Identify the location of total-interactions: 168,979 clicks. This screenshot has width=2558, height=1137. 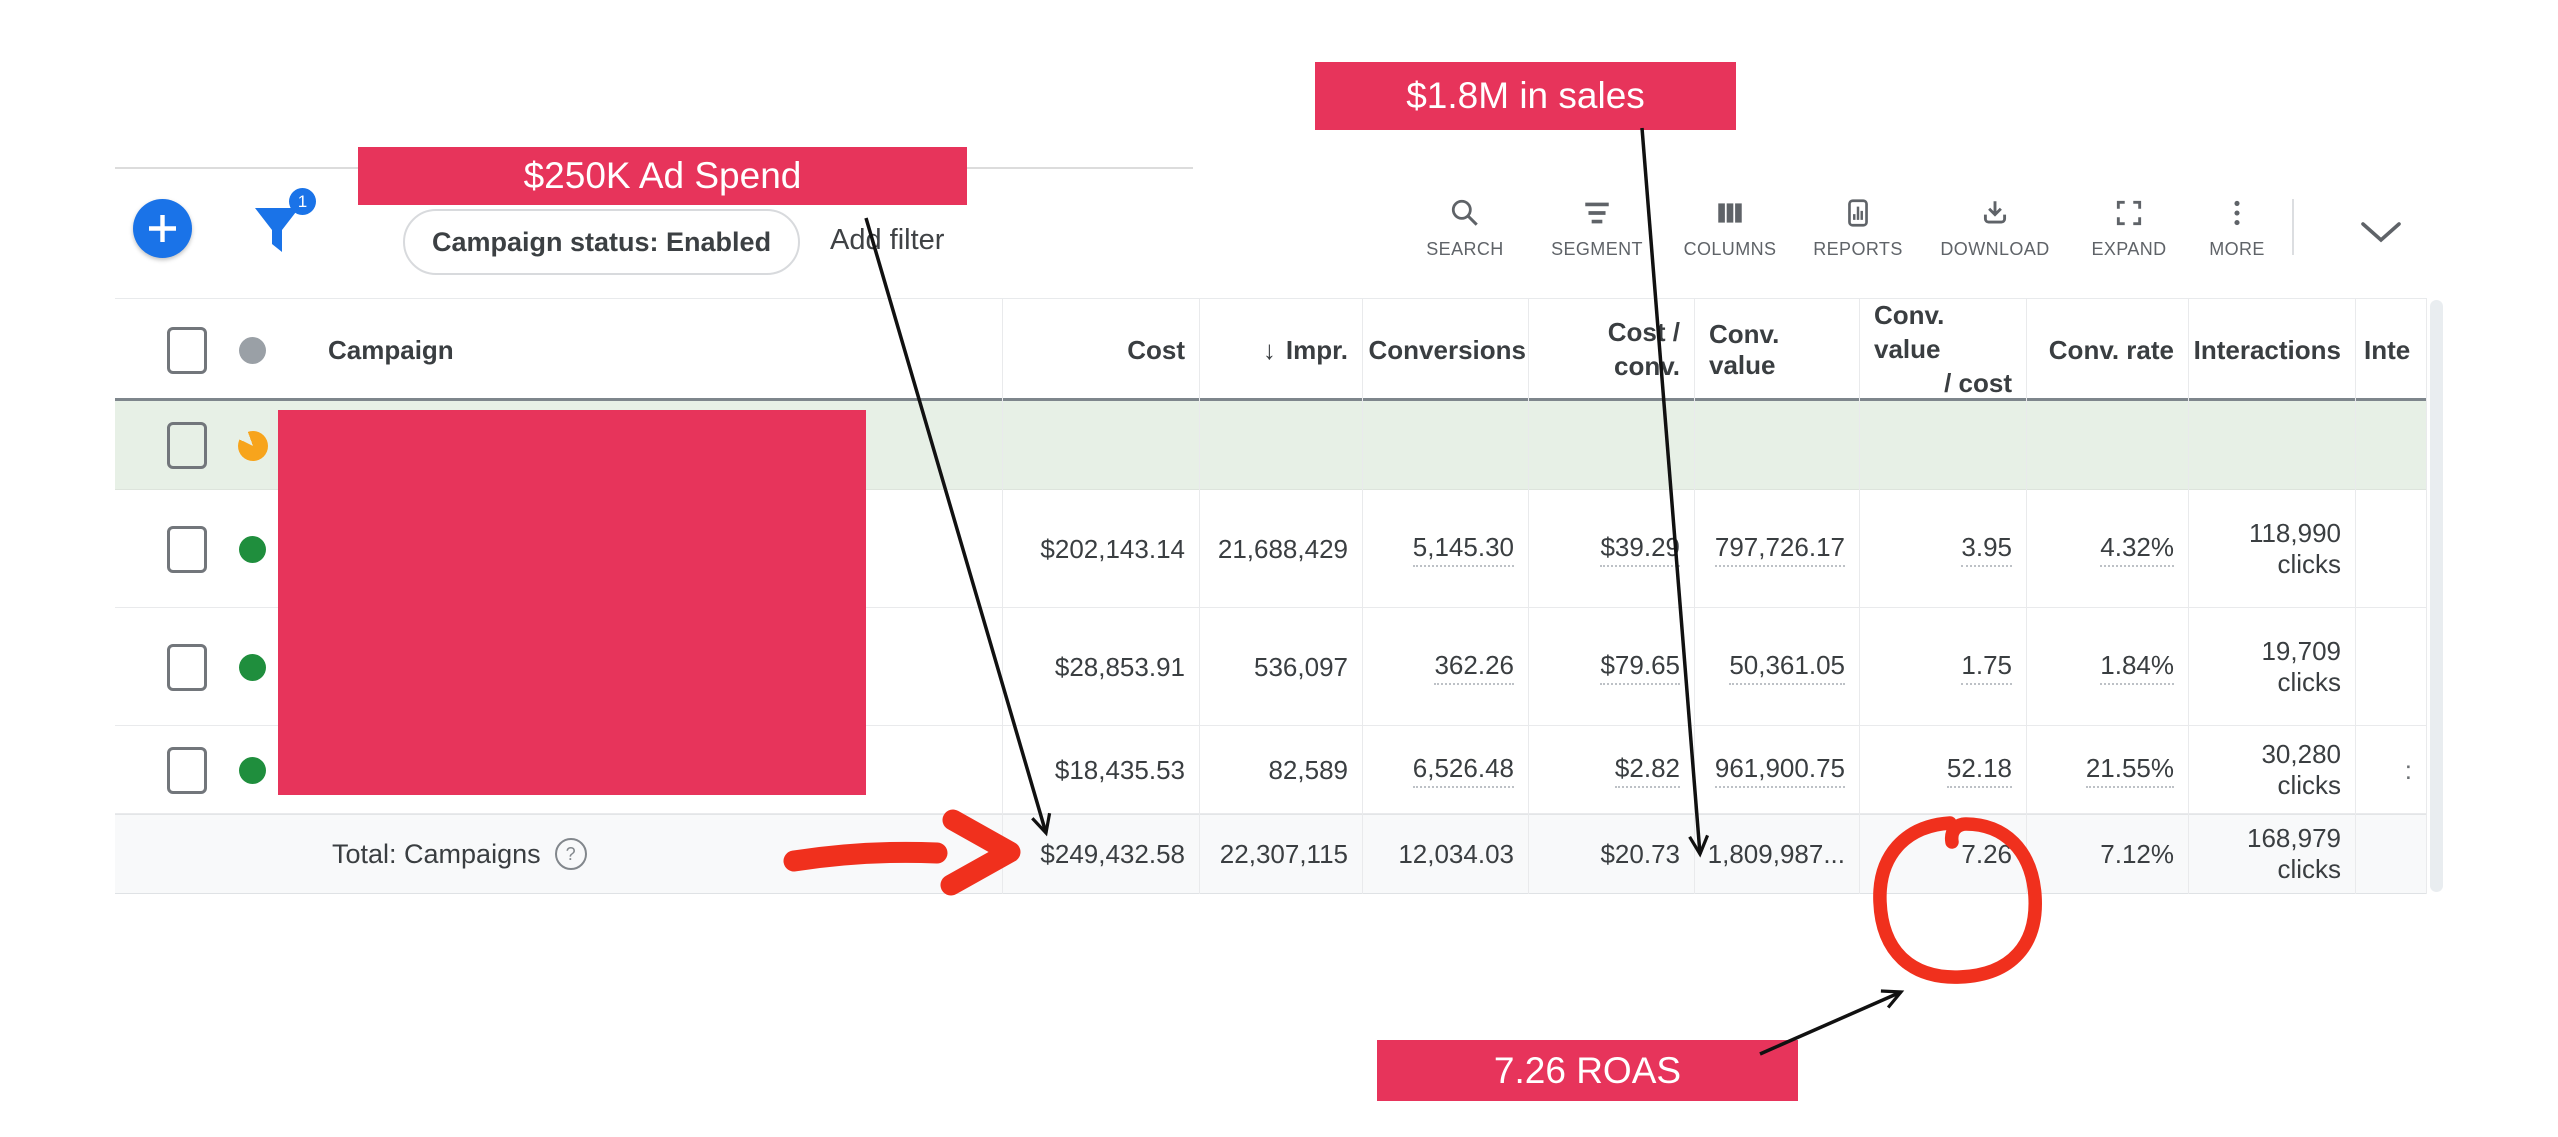
(2271, 854).